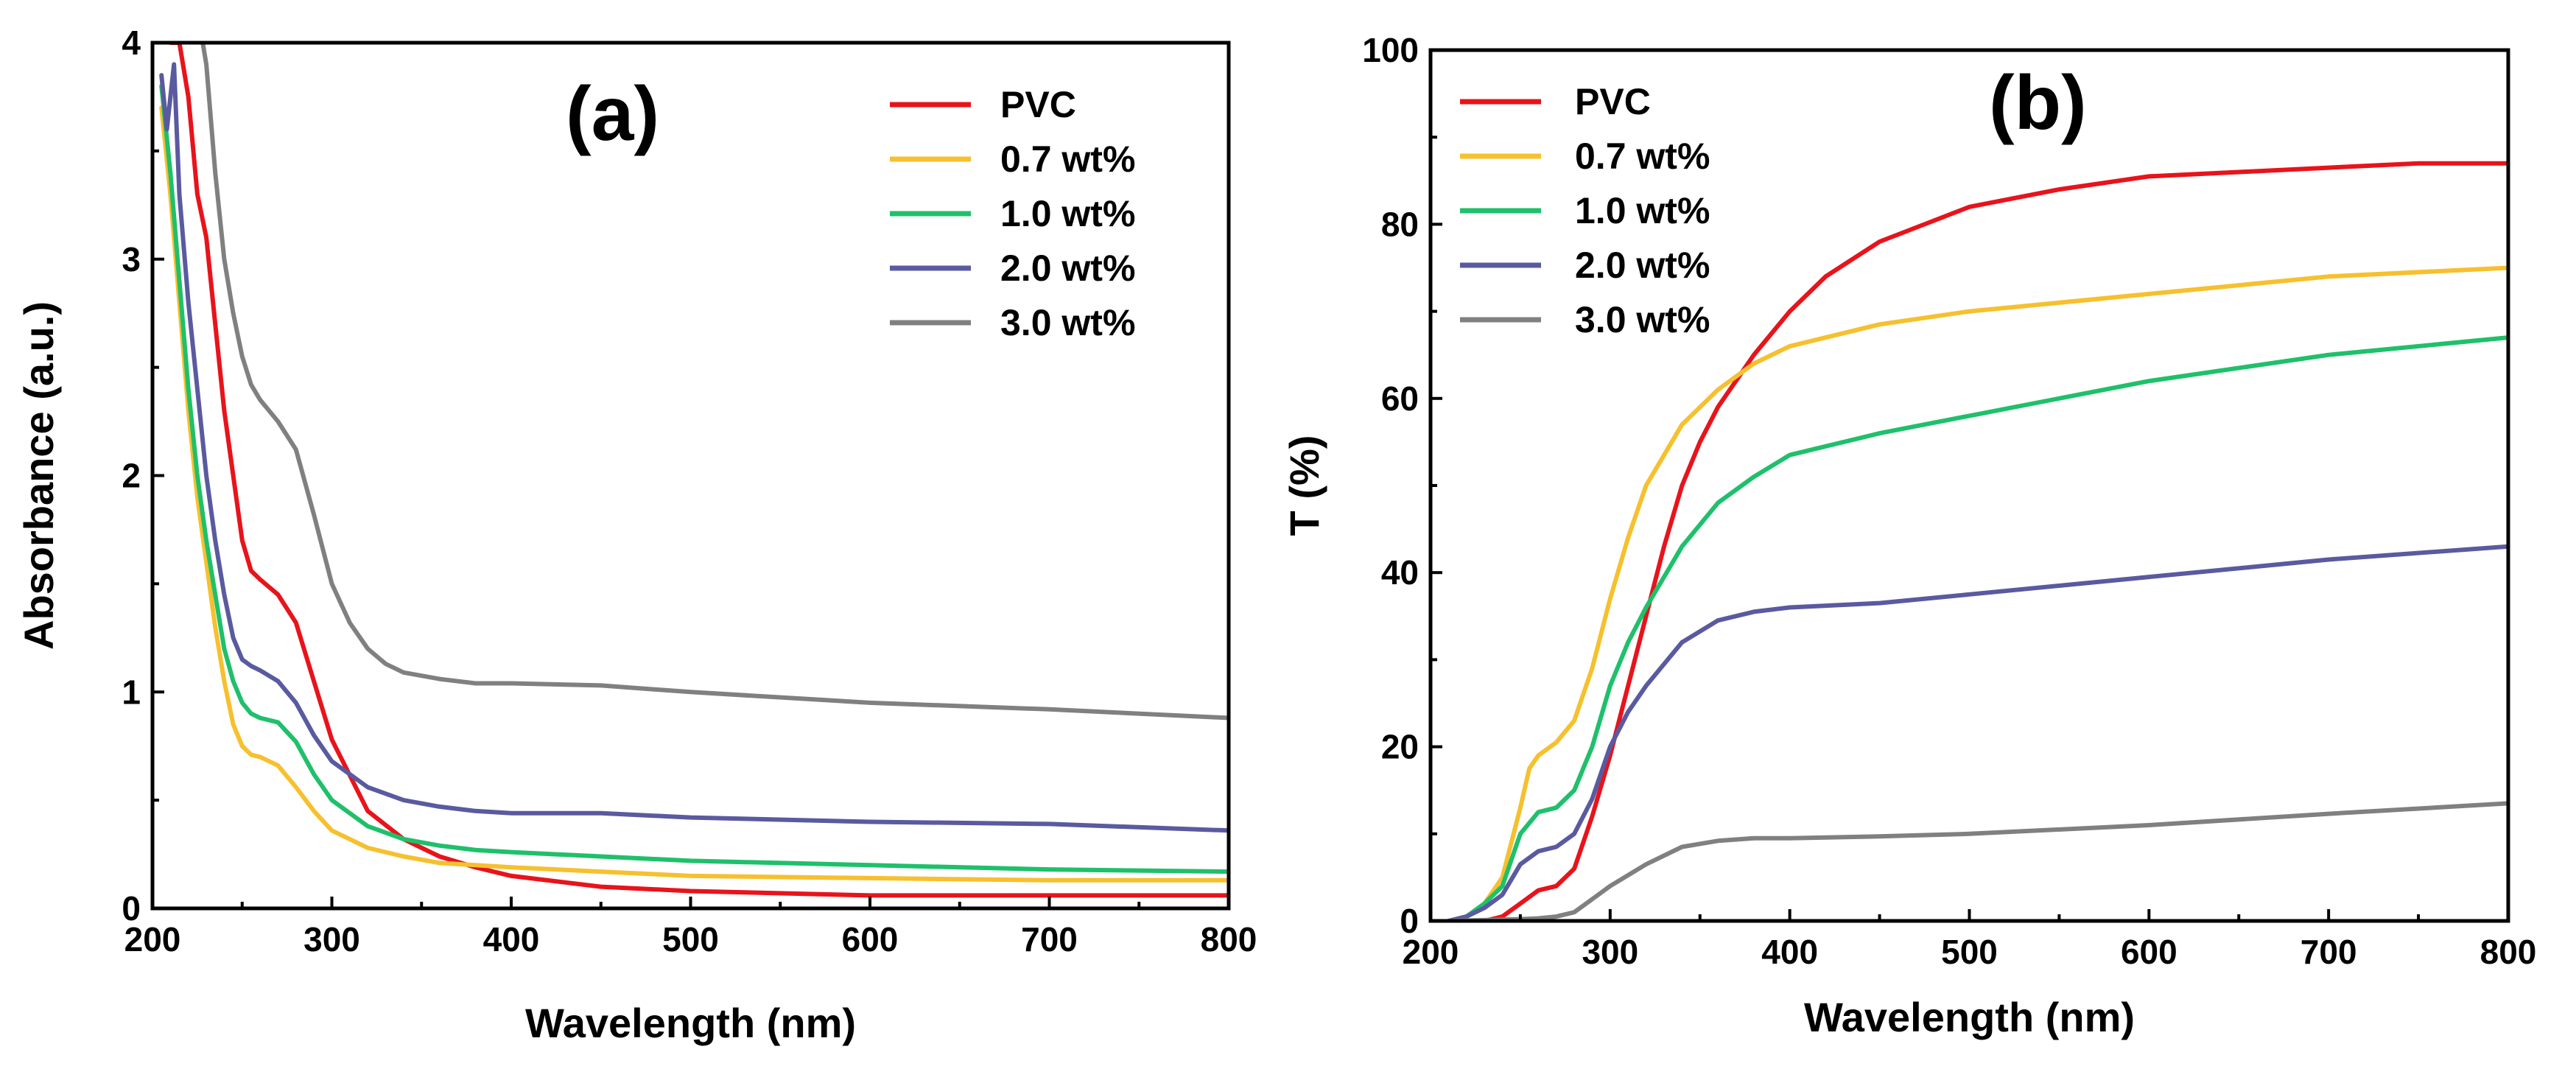  I want to click on panel-a-legend-label-1-0-wt: 1.0 wt%, so click(1067, 213).